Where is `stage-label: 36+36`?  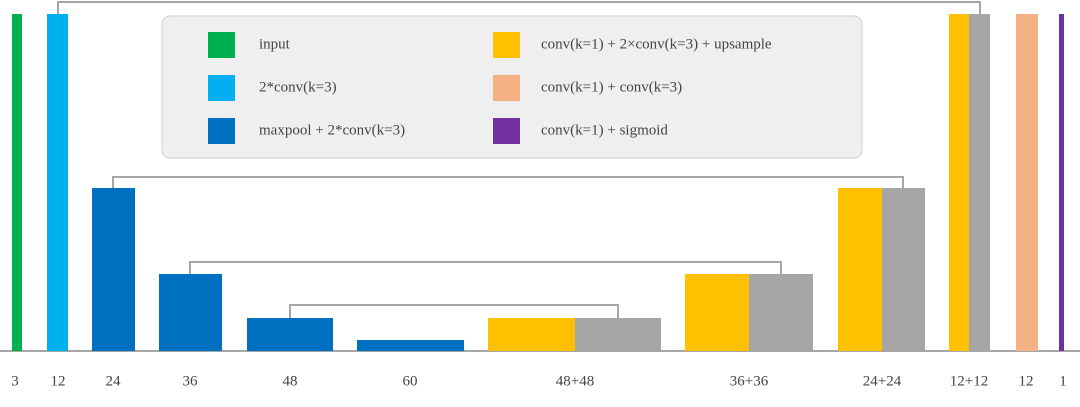
stage-label: 36+36 is located at coordinates (749, 381).